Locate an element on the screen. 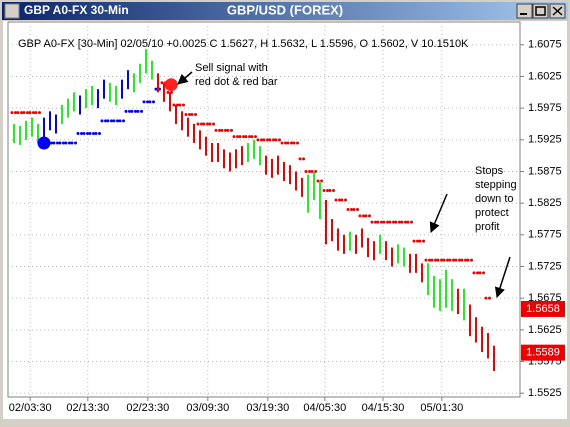 Image resolution: width=570 pixels, height=427 pixels. window-icon is located at coordinates (12, 11).